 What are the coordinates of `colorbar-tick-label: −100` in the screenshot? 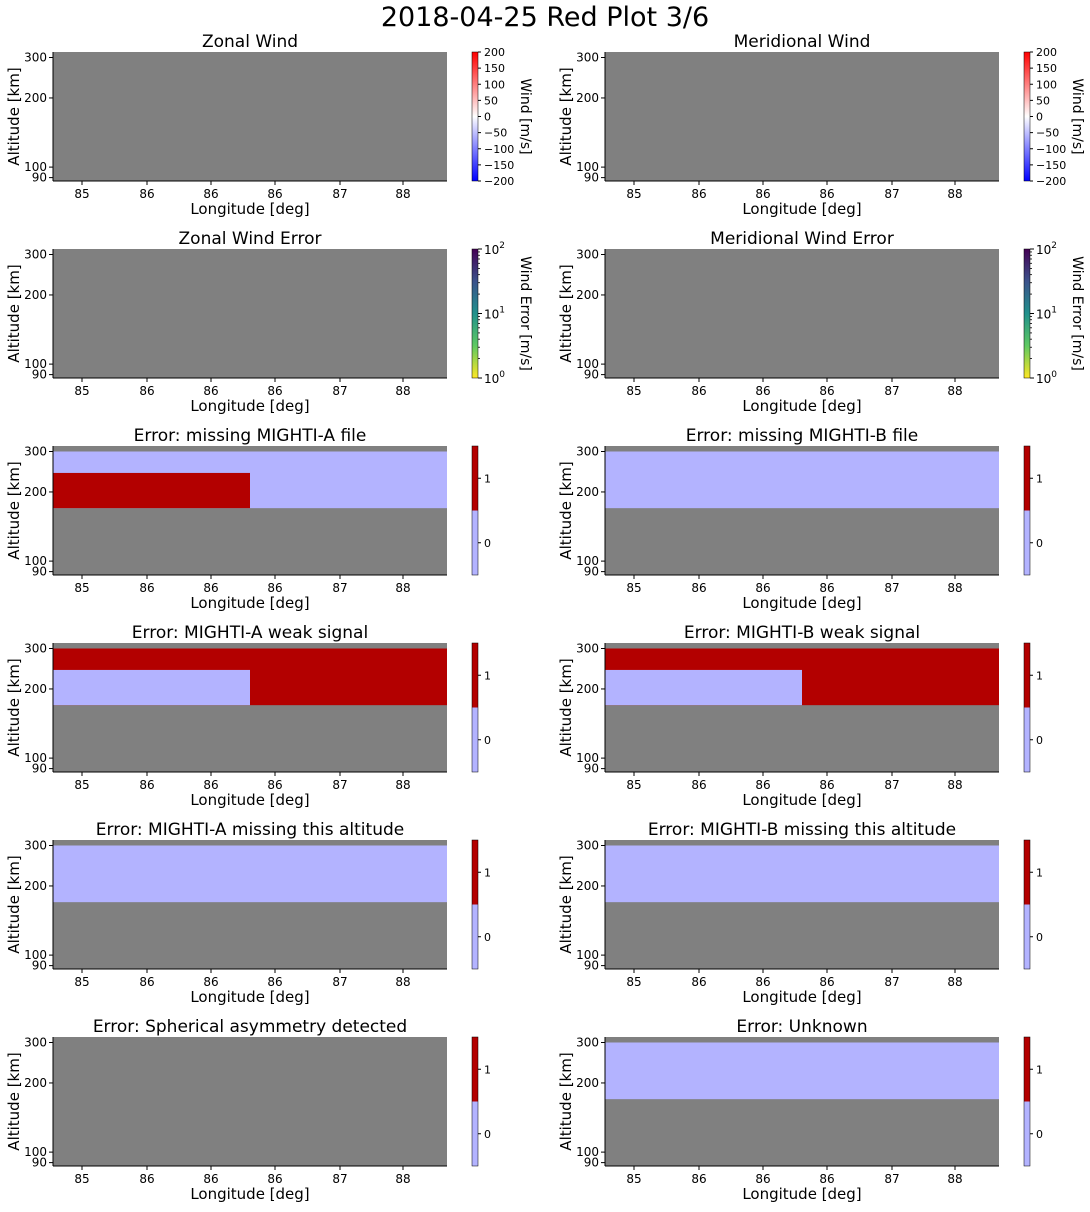 It's located at (1051, 149).